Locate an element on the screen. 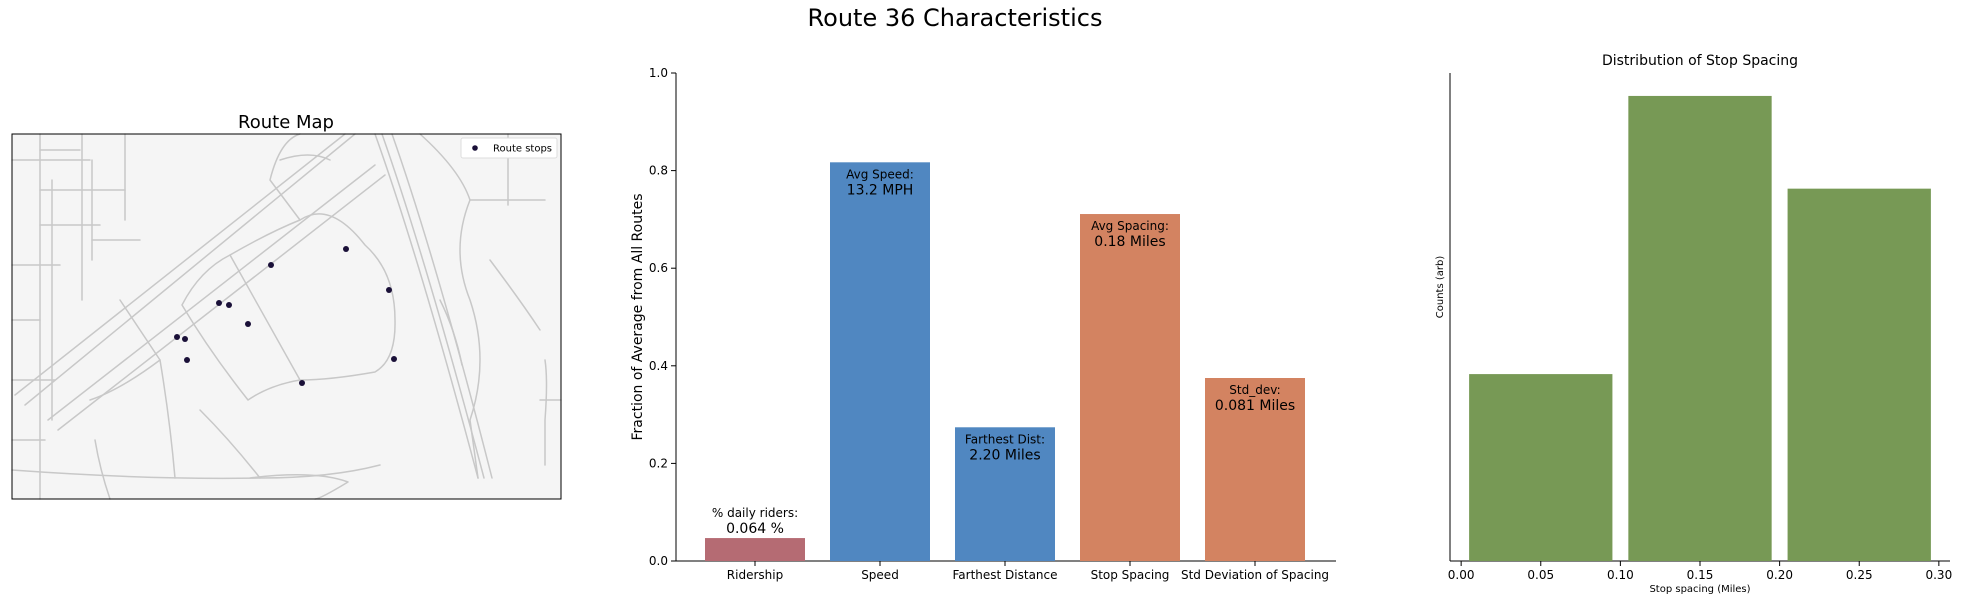 The image size is (1970, 602). x-tick-label: 0.00 is located at coordinates (1461, 575).